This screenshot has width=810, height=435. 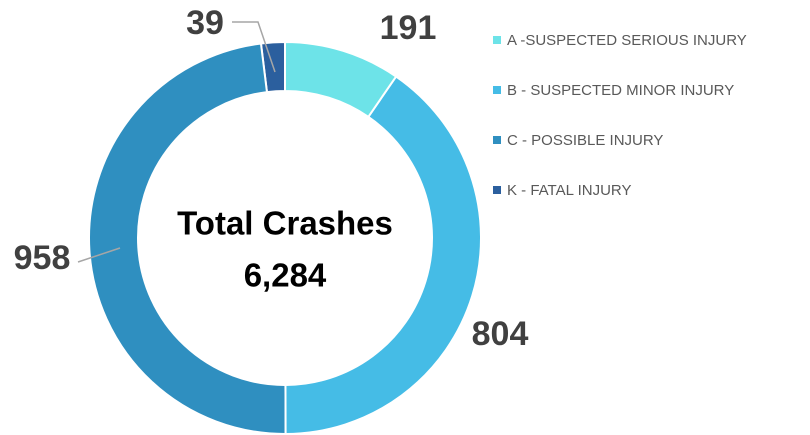 I want to click on donut-slice, so click(x=341, y=79).